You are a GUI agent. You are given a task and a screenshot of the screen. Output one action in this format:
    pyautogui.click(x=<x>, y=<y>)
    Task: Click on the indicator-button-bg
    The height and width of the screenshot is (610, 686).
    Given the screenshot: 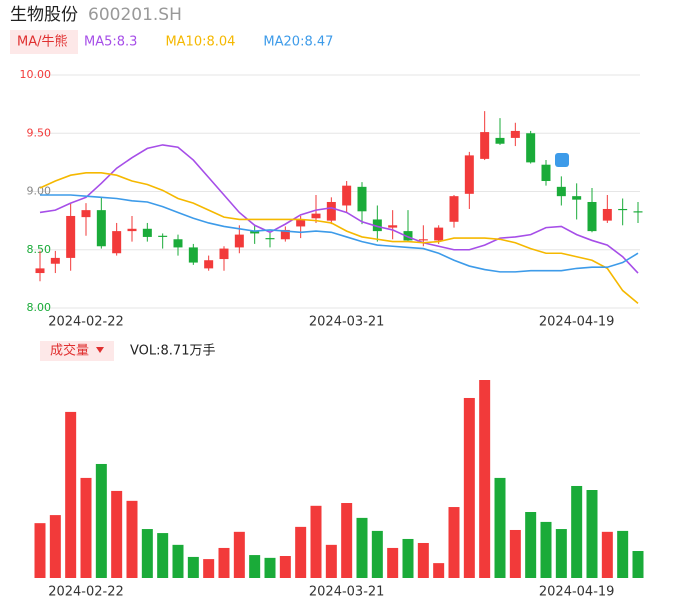 What is the action you would take?
    pyautogui.click(x=44, y=42)
    